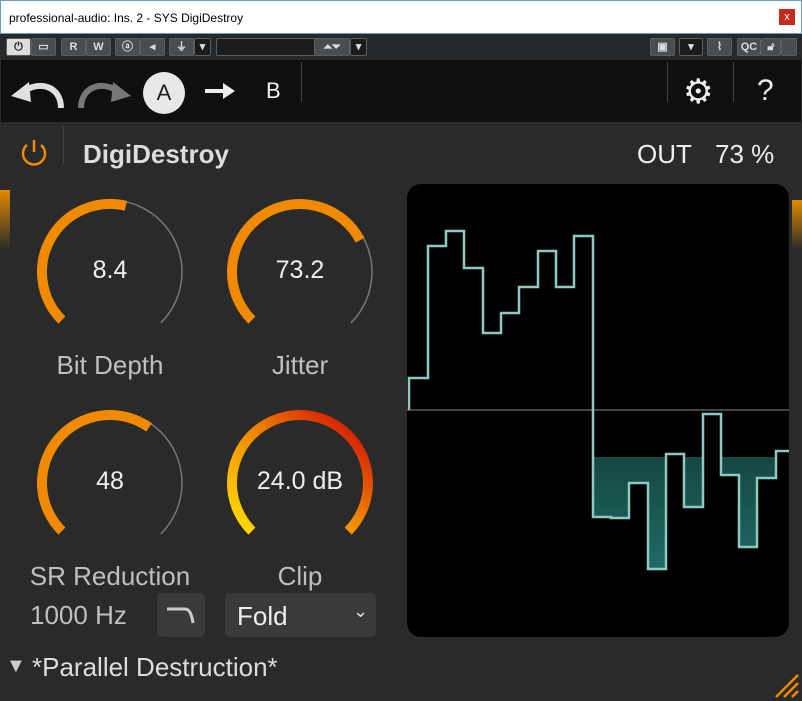 This screenshot has width=802, height=701. Describe the element at coordinates (273, 90) in the screenshot. I see `preset-b-button: B` at that location.